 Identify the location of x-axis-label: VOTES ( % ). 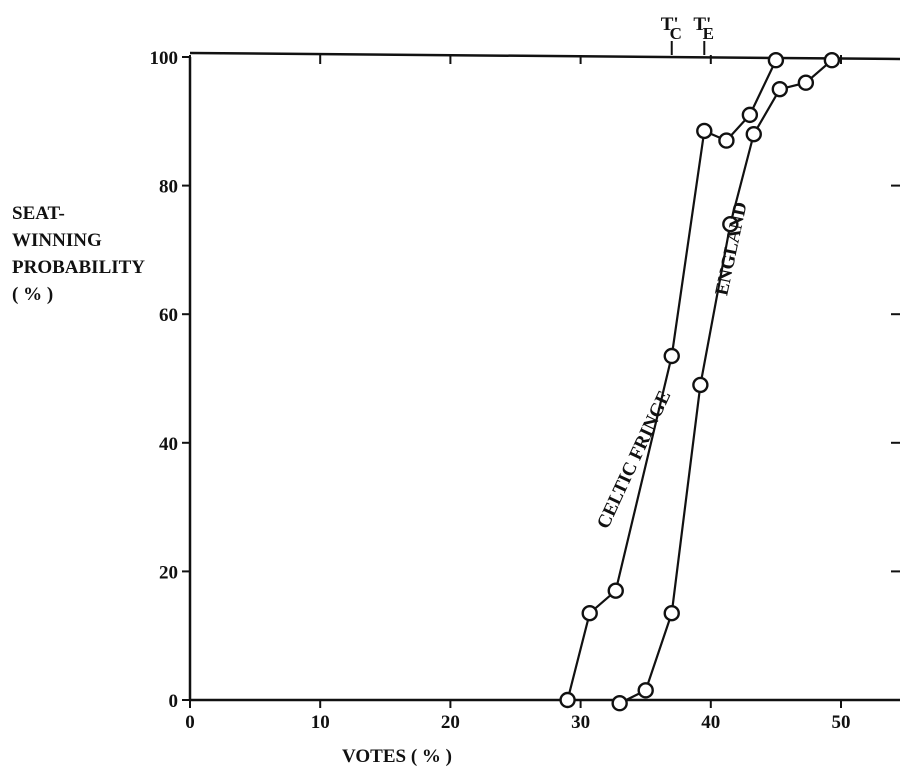
(397, 756).